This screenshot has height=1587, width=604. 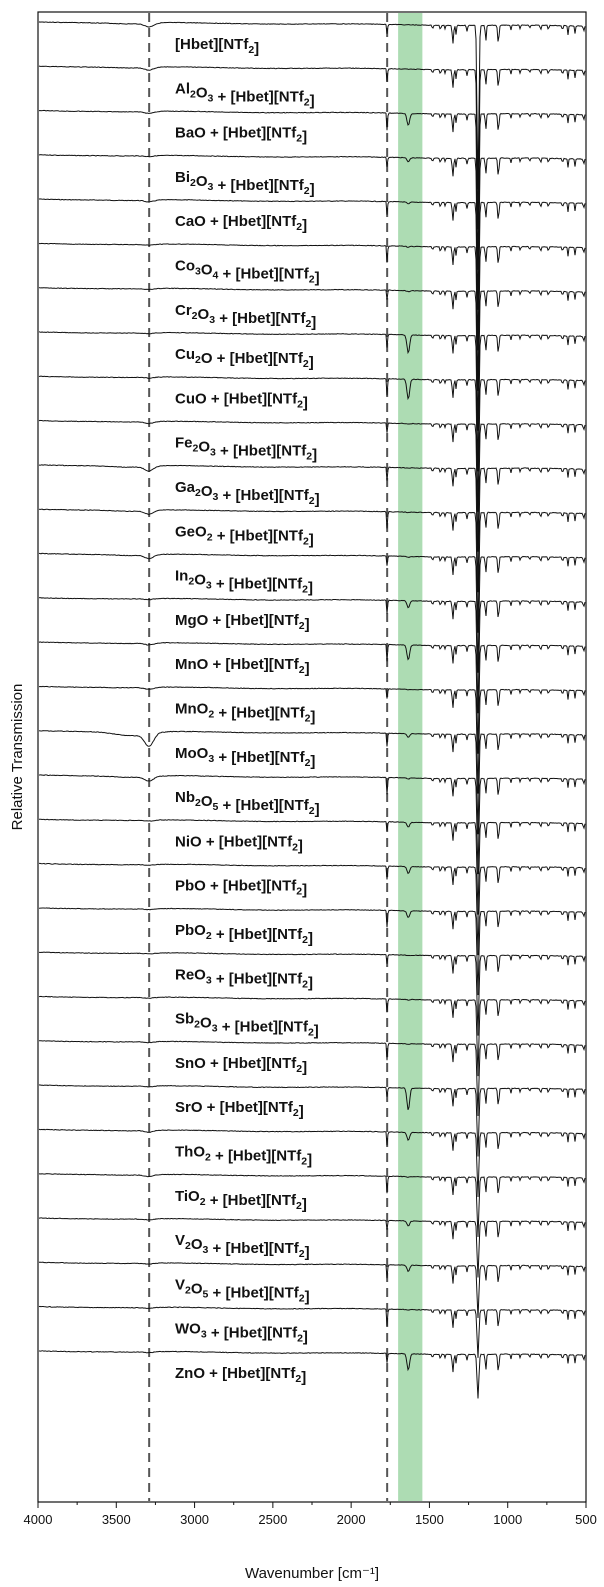 I want to click on series-label-9: Fe2O3 + [Hbet][NTf2], so click(x=246, y=449).